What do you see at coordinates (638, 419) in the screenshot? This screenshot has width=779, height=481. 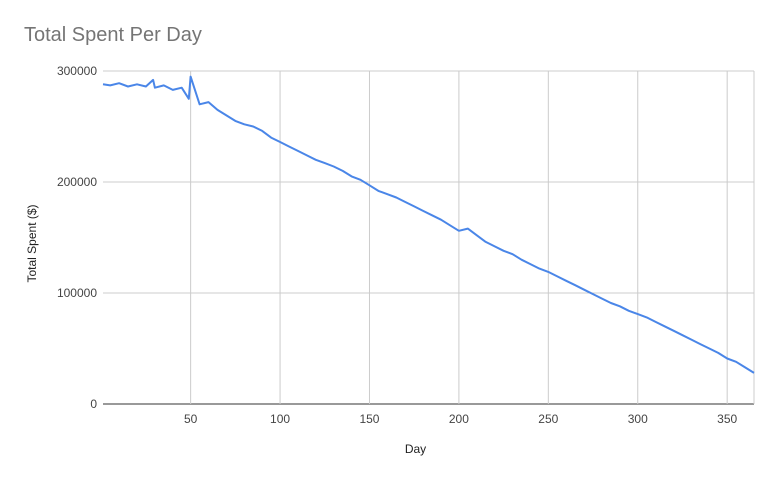 I see `x-tick-label: 300` at bounding box center [638, 419].